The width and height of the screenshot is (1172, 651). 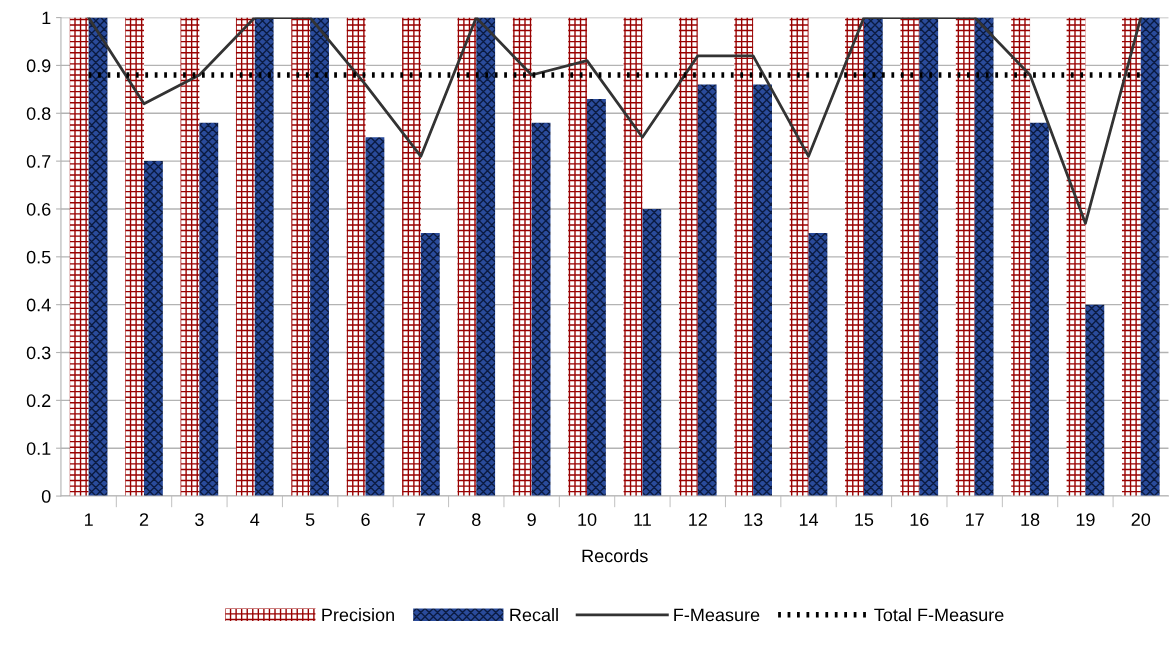 What do you see at coordinates (38, 401) in the screenshot?
I see `y-tick-label: 0.2` at bounding box center [38, 401].